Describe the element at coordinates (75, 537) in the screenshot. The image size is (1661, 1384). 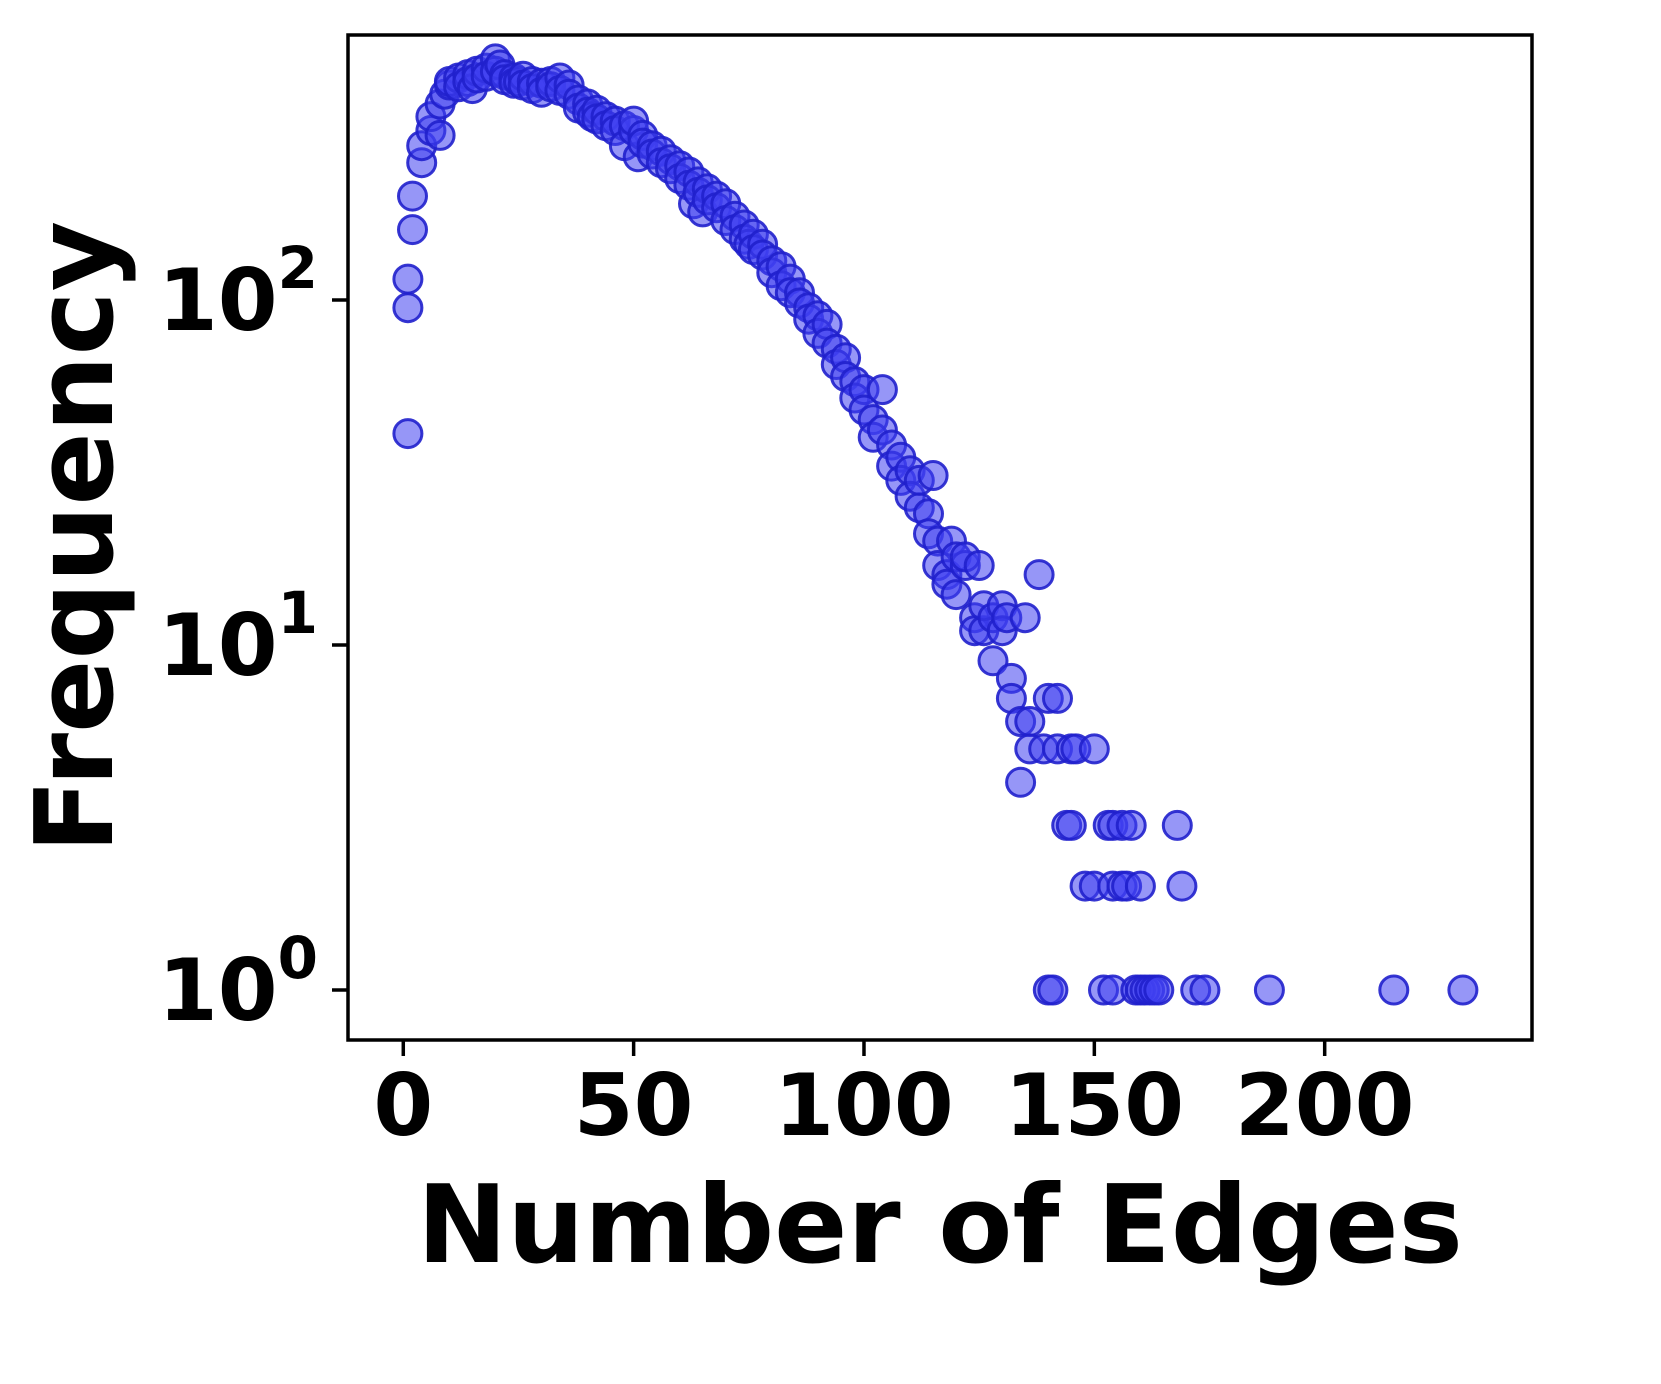
I see `y-axis-title: Frequency` at that location.